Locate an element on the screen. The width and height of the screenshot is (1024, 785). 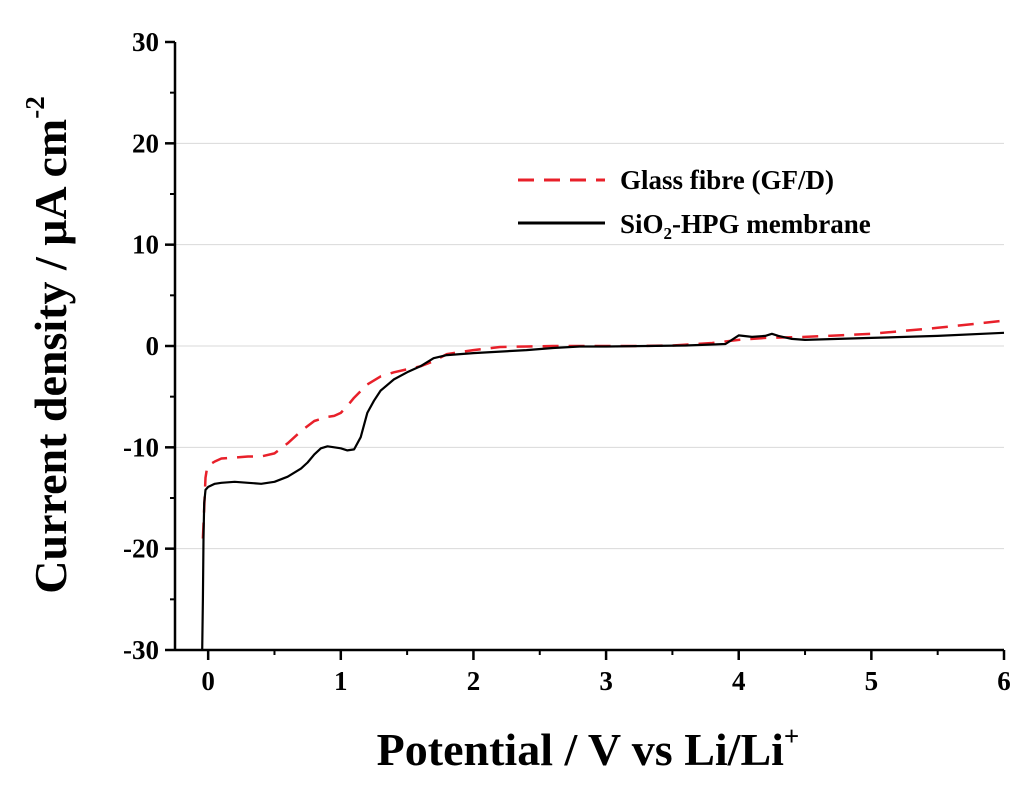
legend: Glass fibre (GF/D) SiO2-HPG membrane is located at coordinates (694, 204).